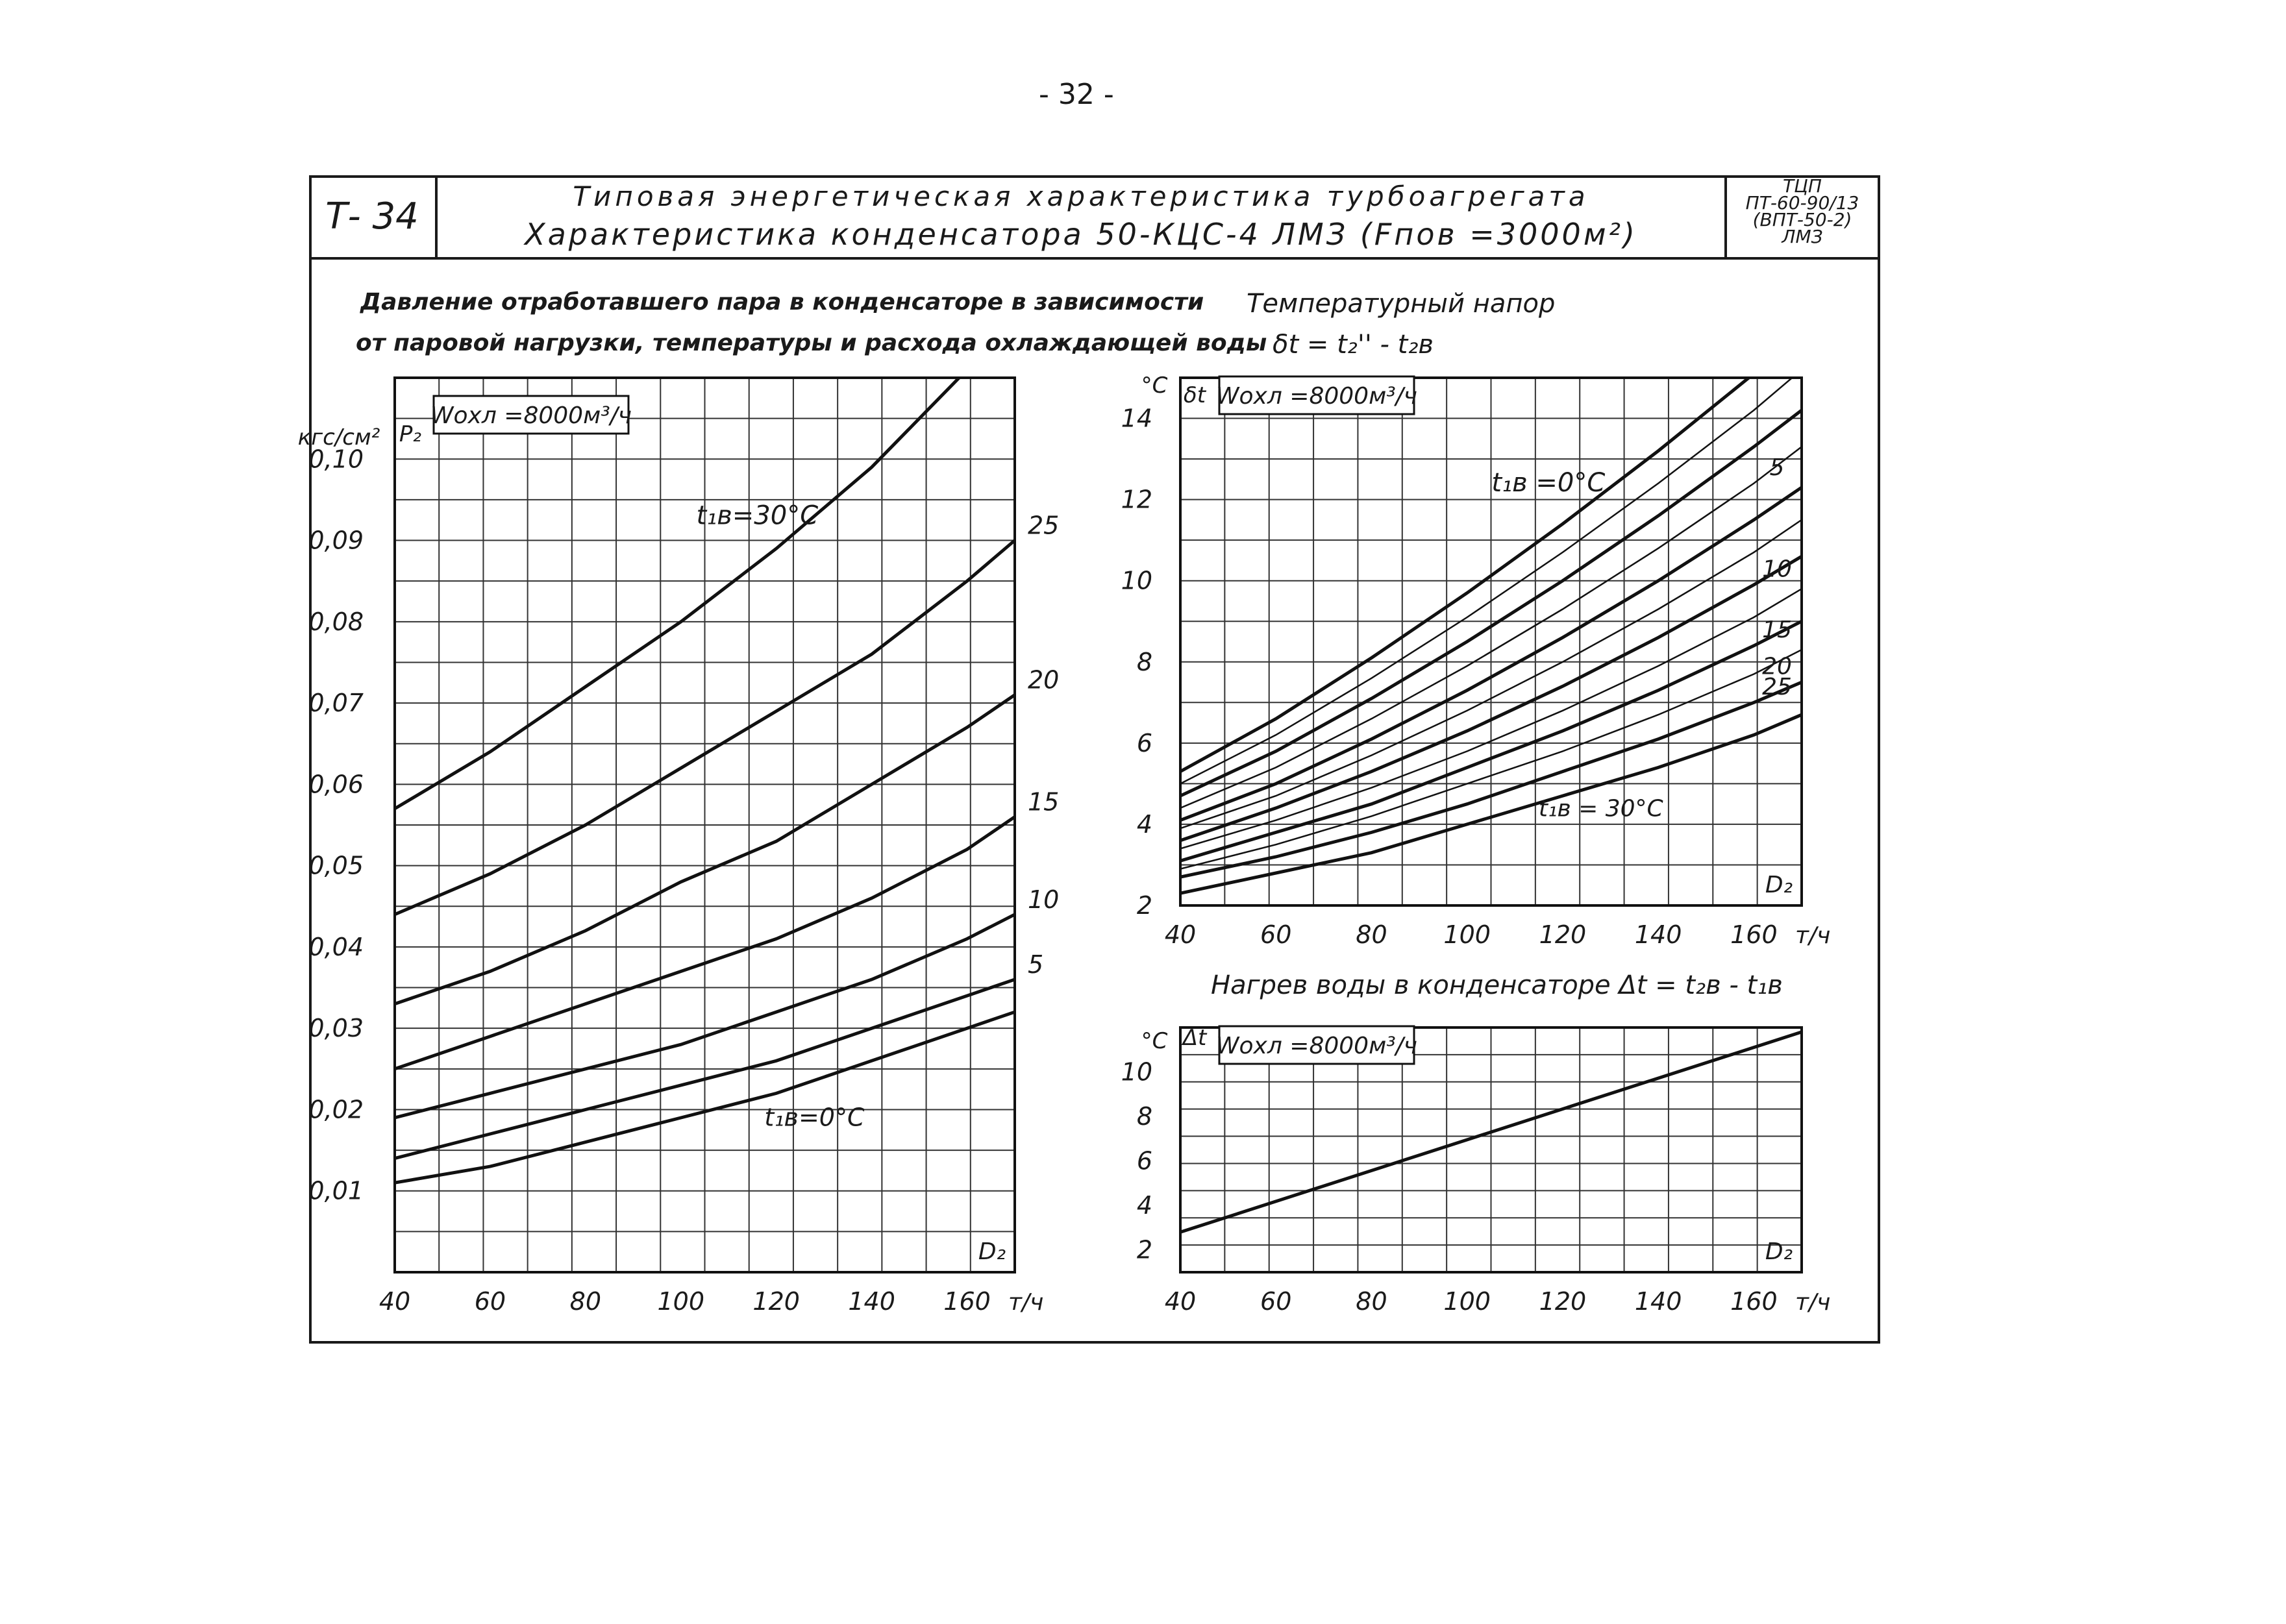 The width and height of the screenshot is (2286, 1624). I want to click on sheet-code: Т- 34, so click(373, 216).